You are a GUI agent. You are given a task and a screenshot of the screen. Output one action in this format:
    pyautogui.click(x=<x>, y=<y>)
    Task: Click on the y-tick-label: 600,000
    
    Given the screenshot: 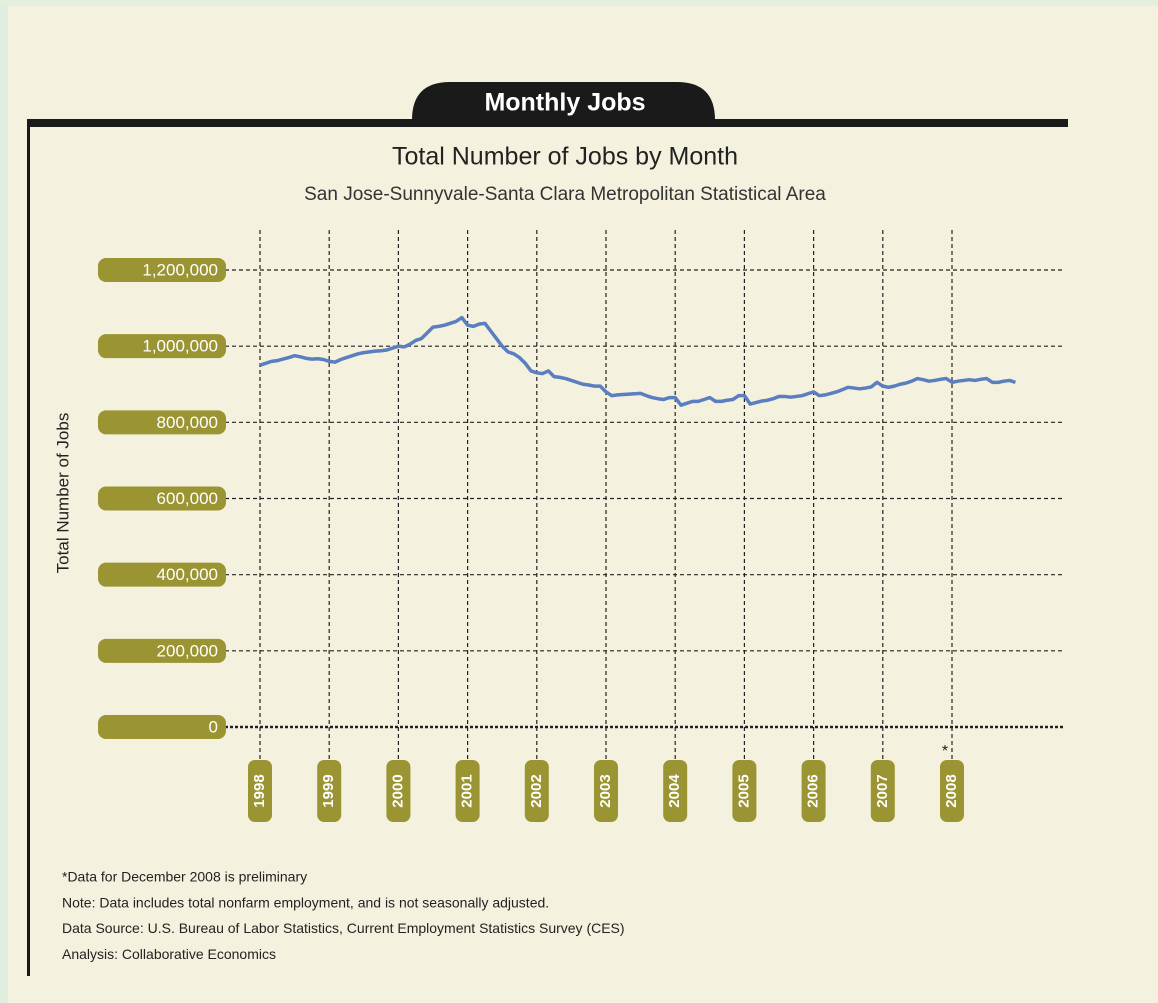 What is the action you would take?
    pyautogui.click(x=187, y=498)
    